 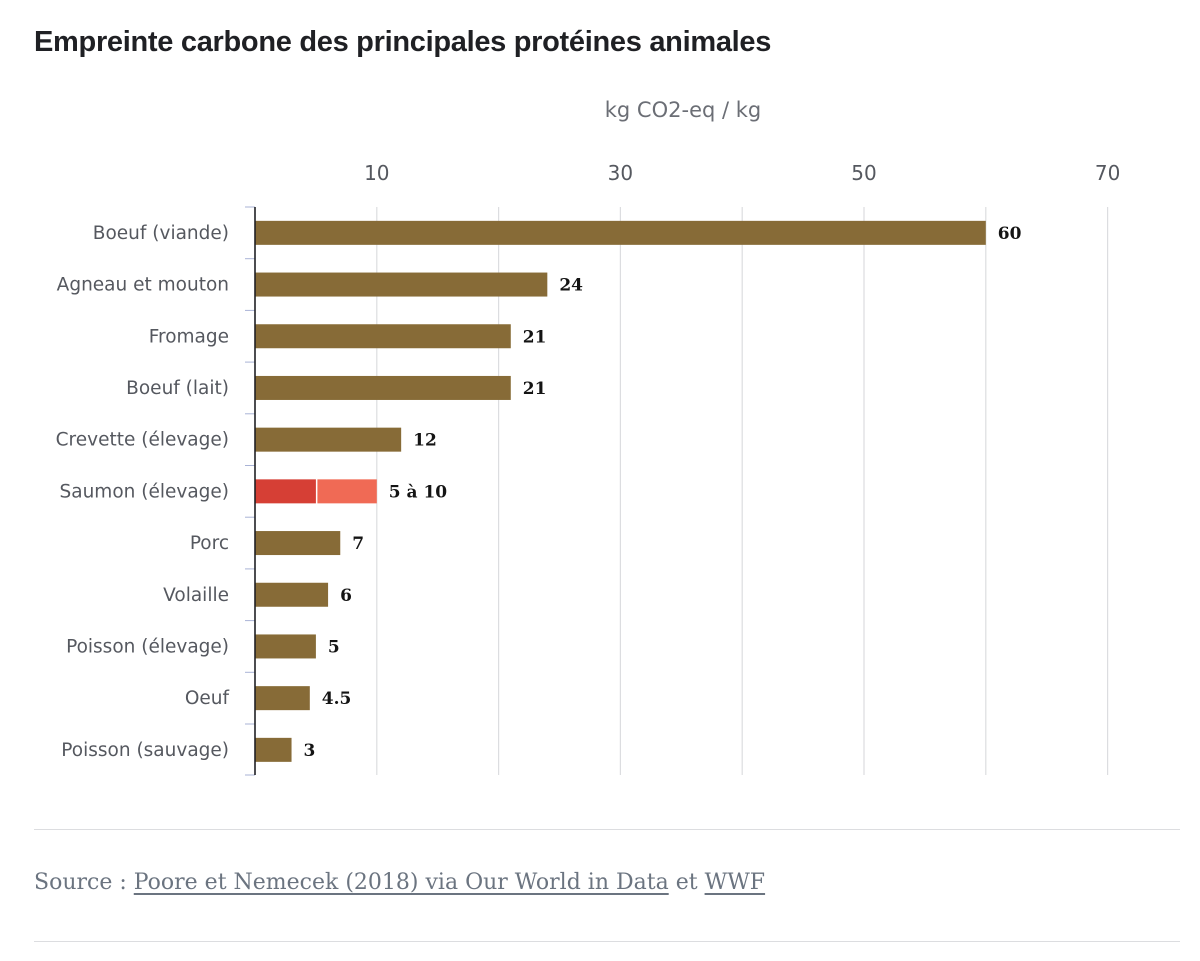 I want to click on value-label: 6, so click(x=346, y=596).